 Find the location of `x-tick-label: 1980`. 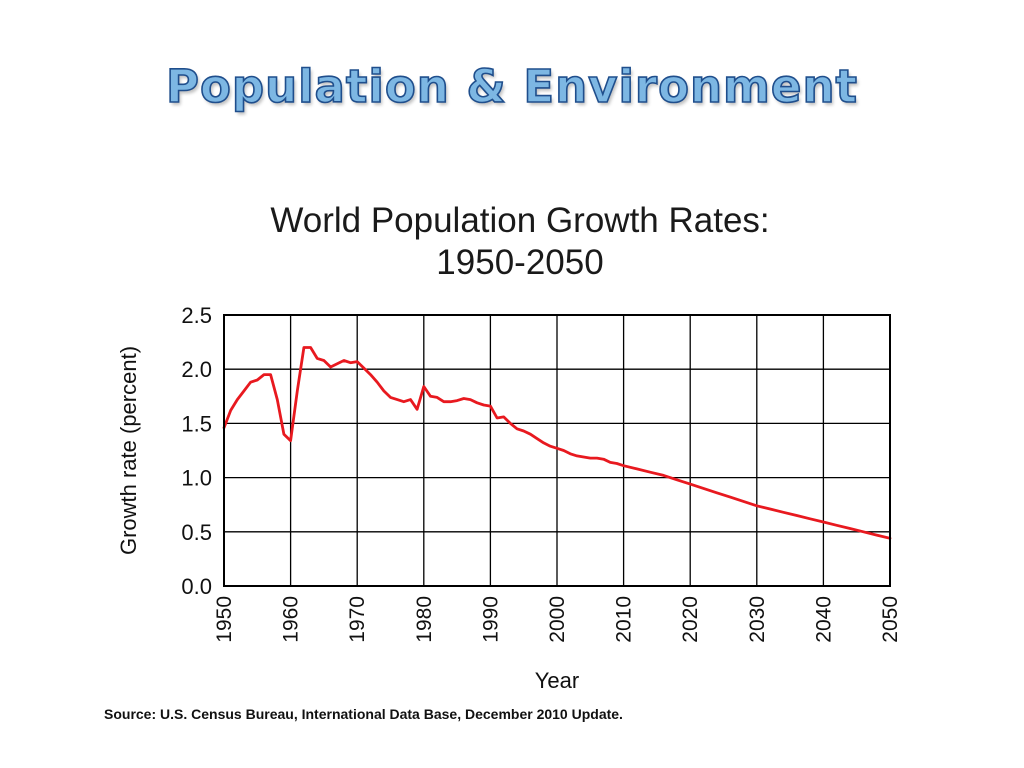

x-tick-label: 1980 is located at coordinates (424, 619).